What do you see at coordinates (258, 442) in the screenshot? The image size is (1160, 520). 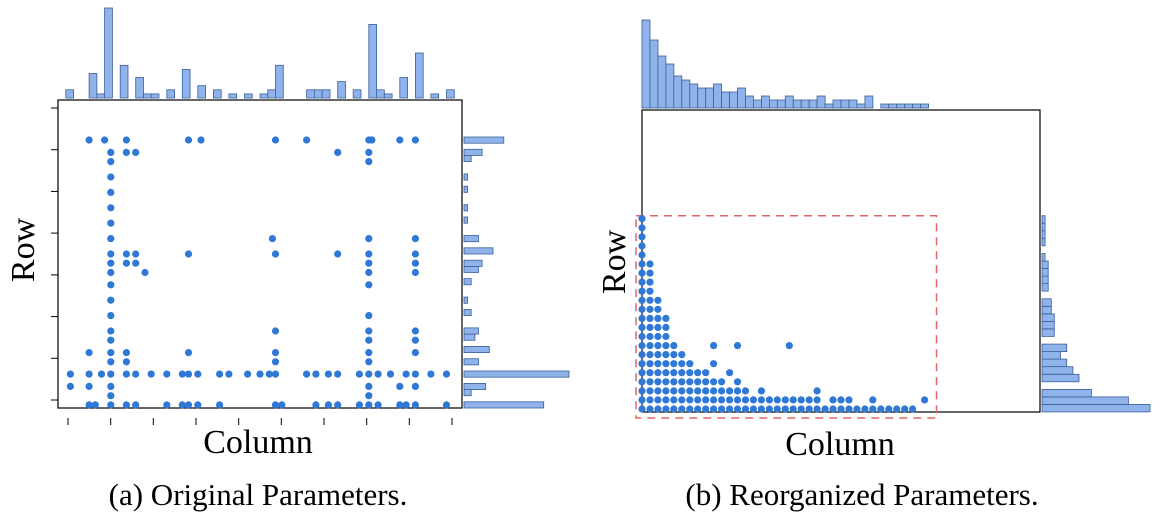 I see `a-x-axis-title: Column` at bounding box center [258, 442].